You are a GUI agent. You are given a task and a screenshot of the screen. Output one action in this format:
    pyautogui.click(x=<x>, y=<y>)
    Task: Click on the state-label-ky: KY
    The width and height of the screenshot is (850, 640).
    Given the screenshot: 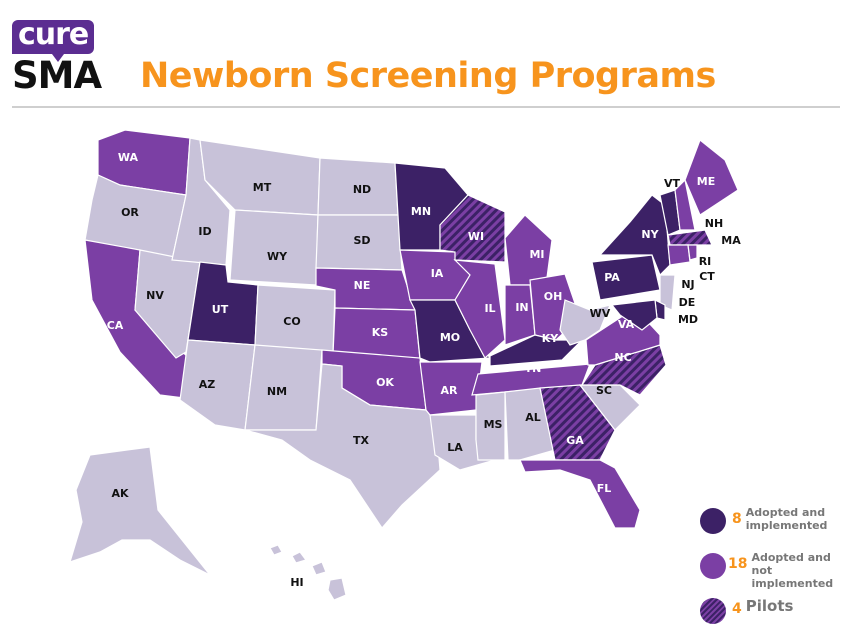 What is the action you would take?
    pyautogui.click(x=551, y=338)
    